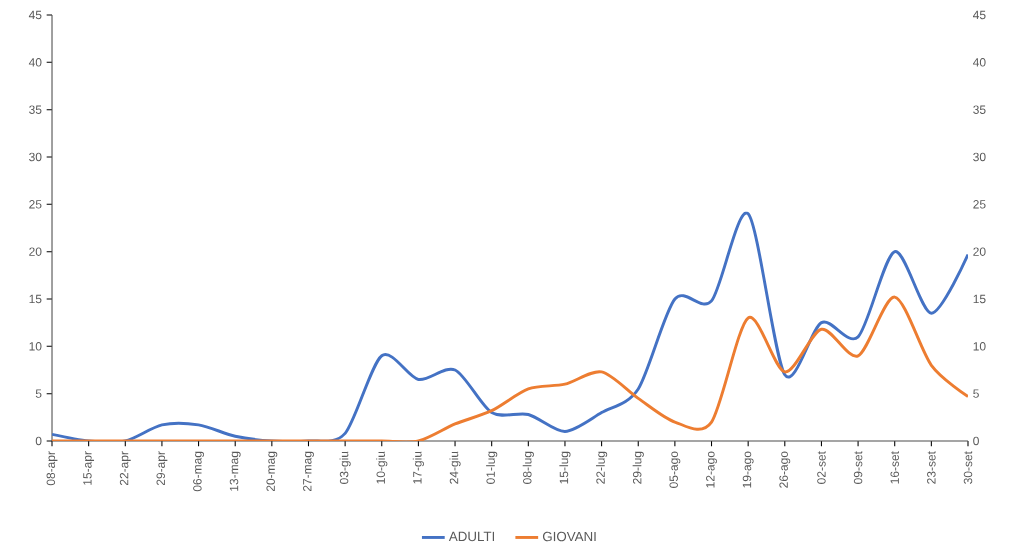 Image resolution: width=1010 pixels, height=556 pixels. I want to click on y2-tick-label: 10, so click(979, 346).